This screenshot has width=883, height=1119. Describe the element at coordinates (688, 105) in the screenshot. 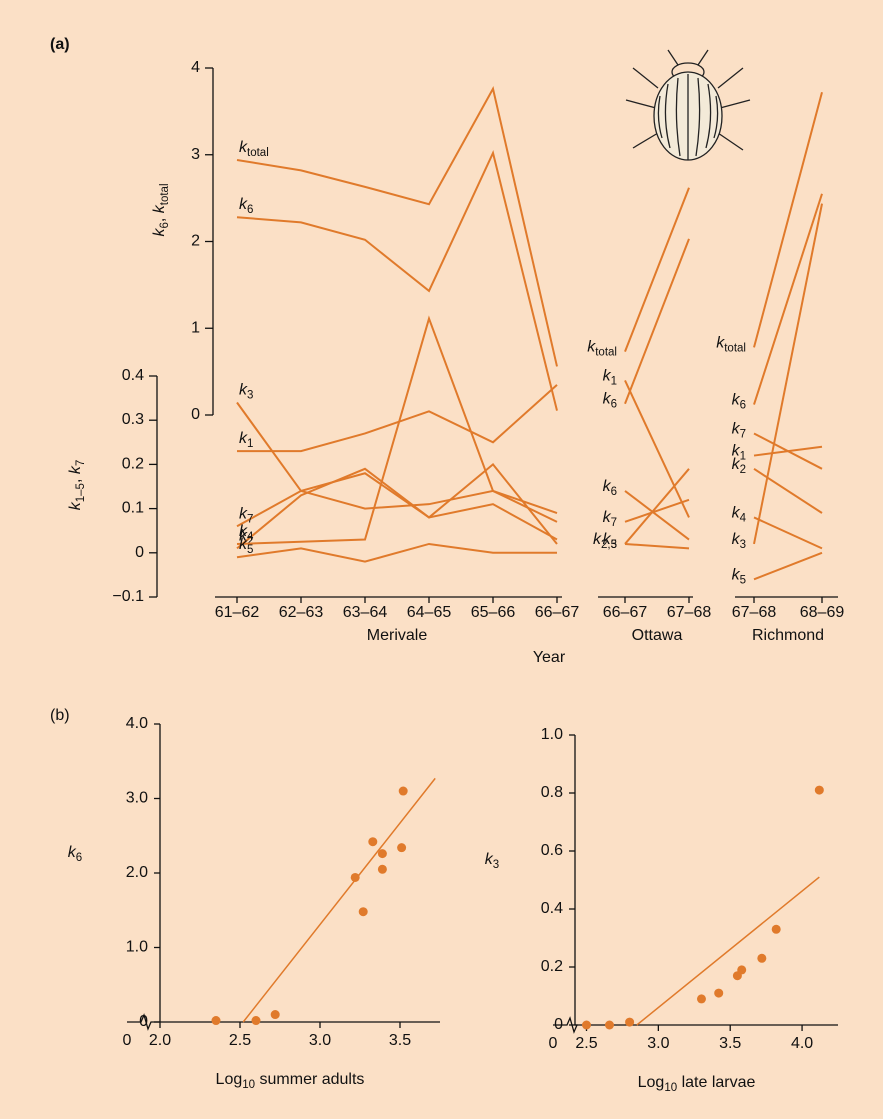

I see `beetle-illustration` at that location.